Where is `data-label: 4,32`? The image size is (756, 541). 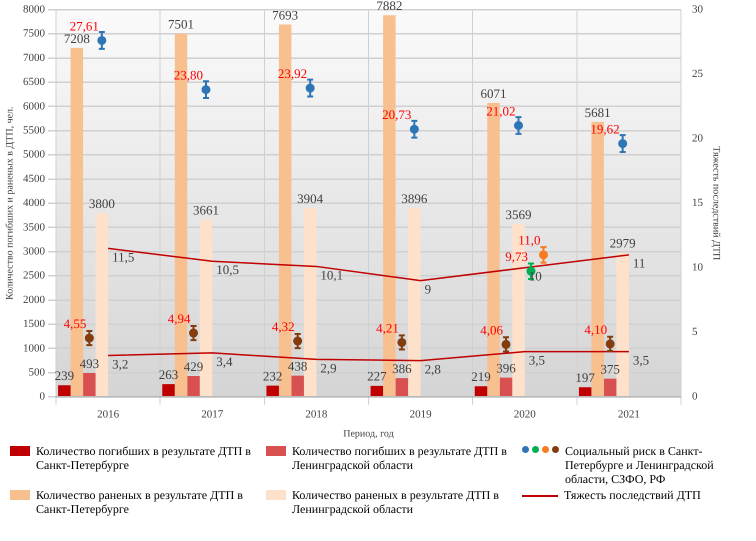 data-label: 4,32 is located at coordinates (283, 326).